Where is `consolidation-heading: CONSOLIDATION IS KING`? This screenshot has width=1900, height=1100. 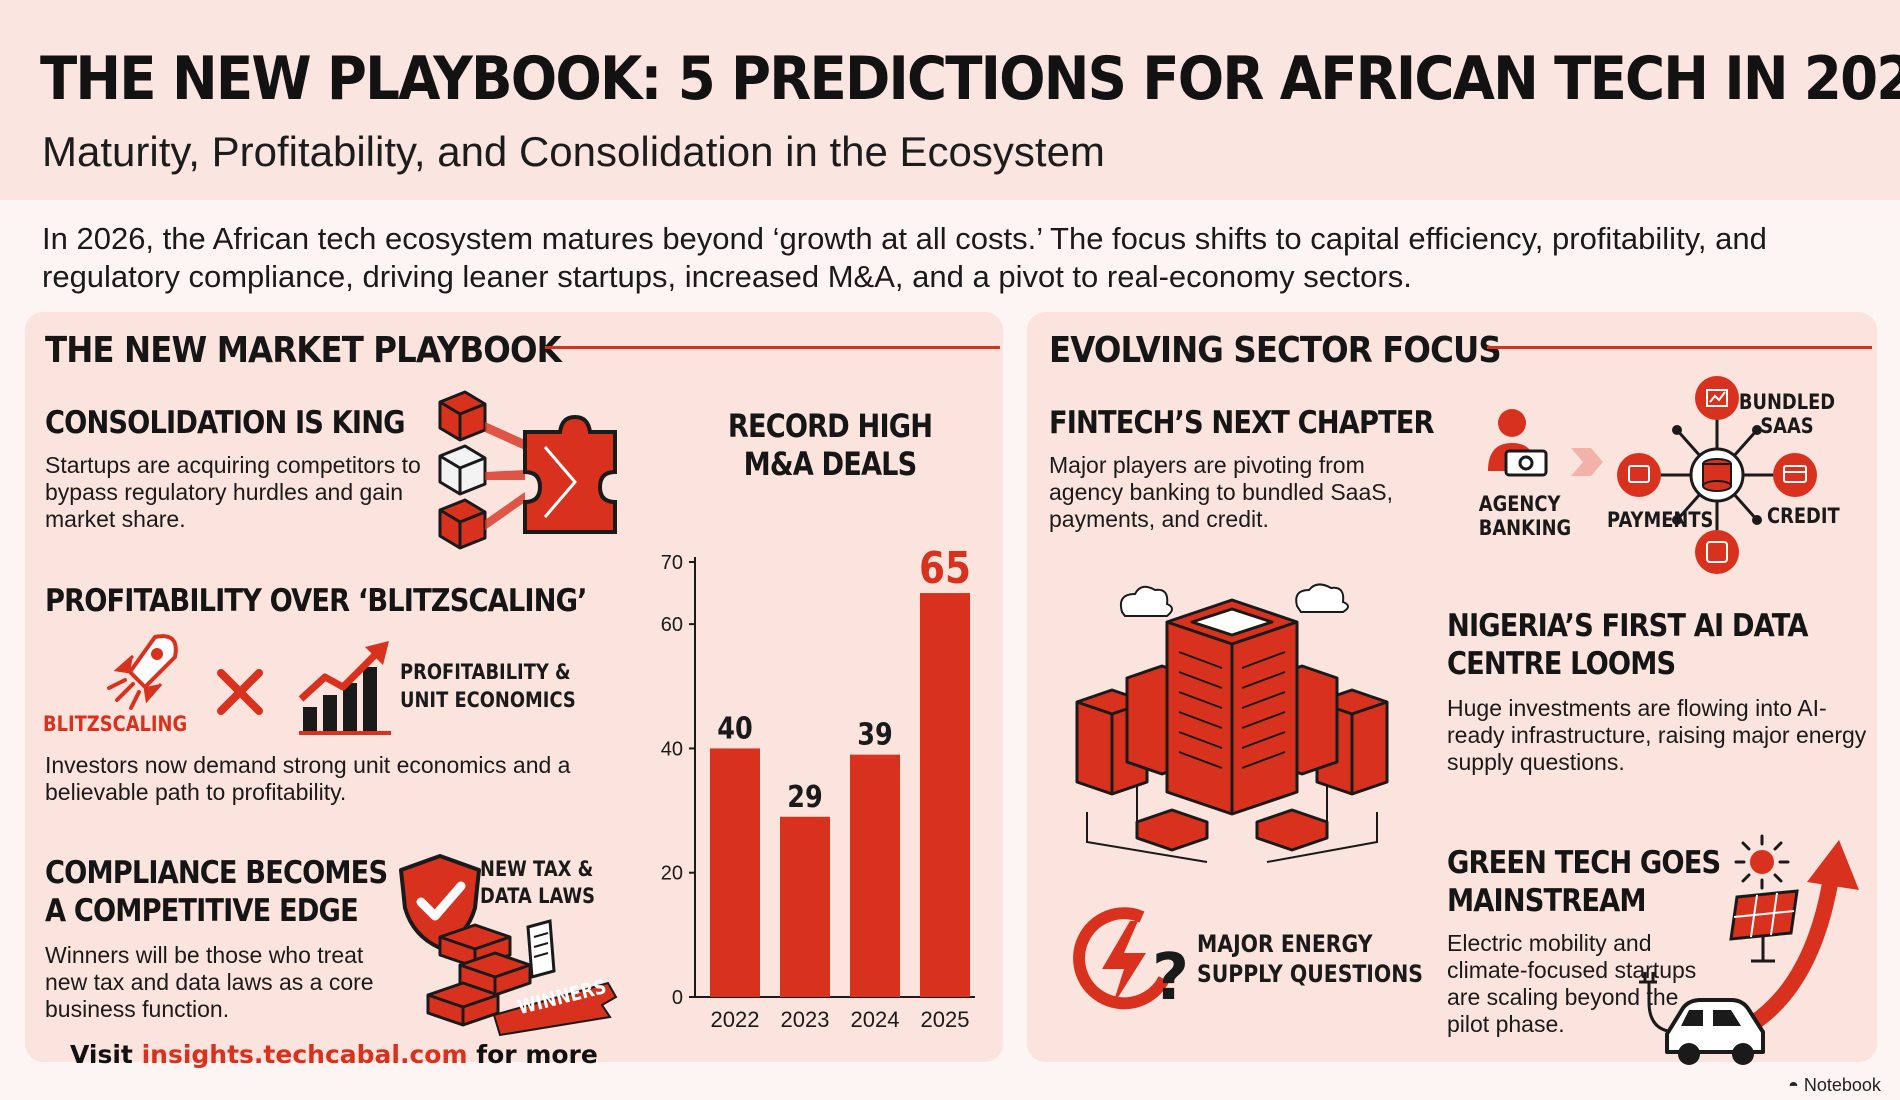
consolidation-heading: CONSOLIDATION IS KING is located at coordinates (225, 423).